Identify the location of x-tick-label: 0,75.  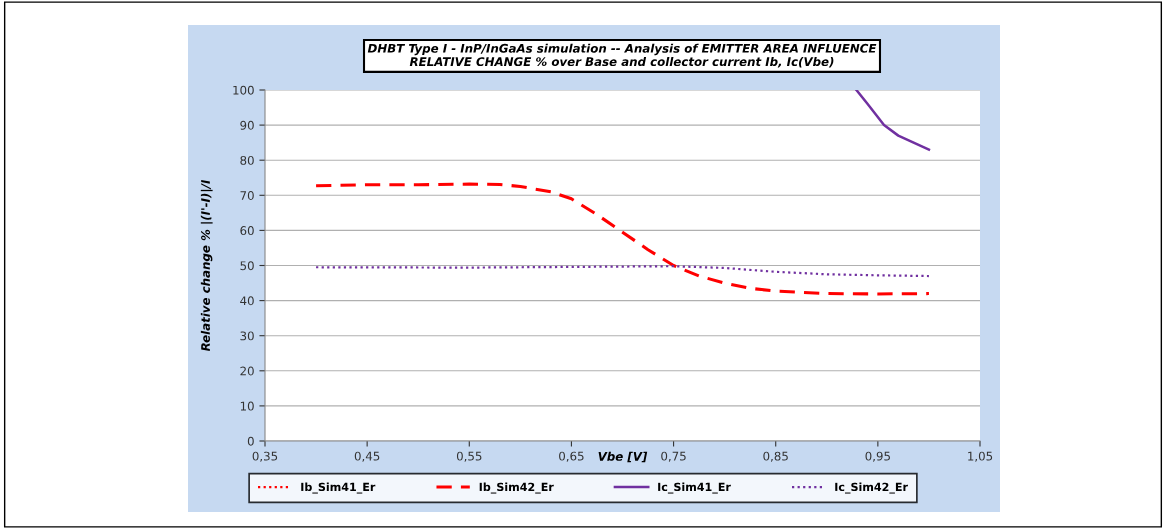
(673, 456).